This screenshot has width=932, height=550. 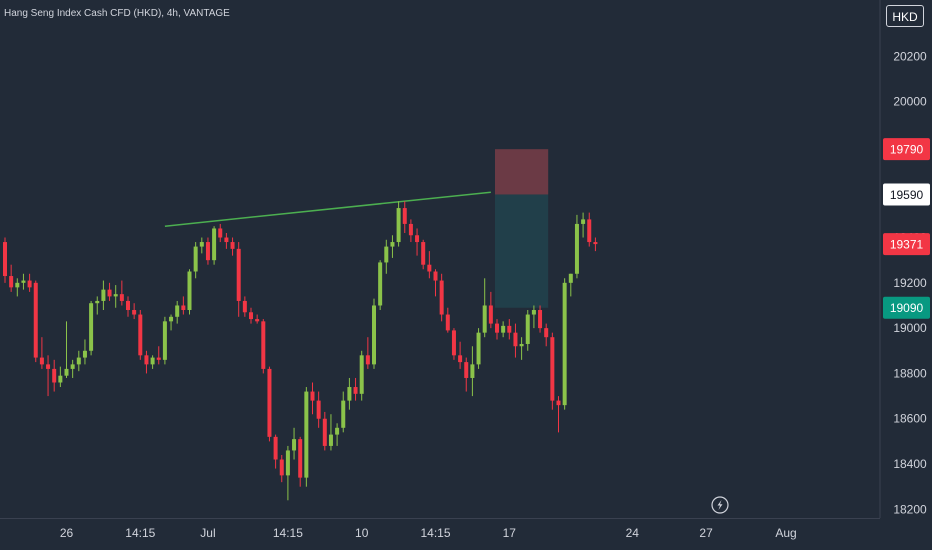 I want to click on x-tick-label: 14:15, so click(x=435, y=533).